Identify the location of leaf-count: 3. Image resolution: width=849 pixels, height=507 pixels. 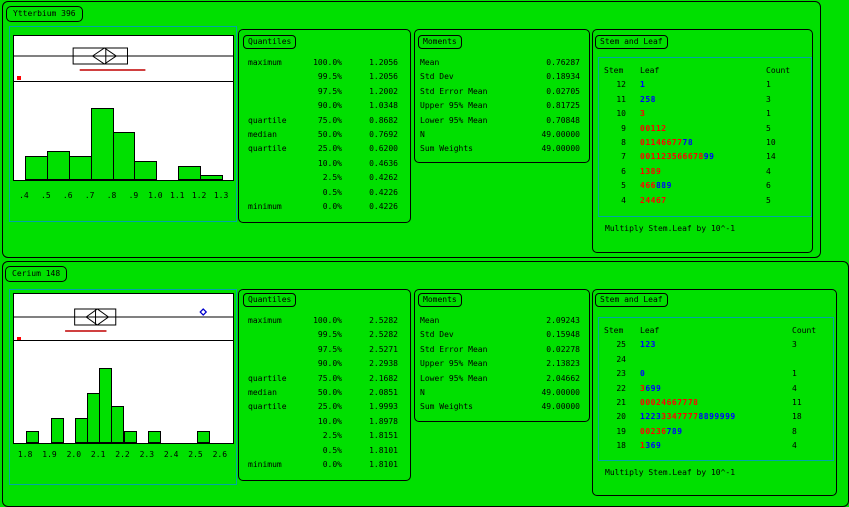
(768, 99).